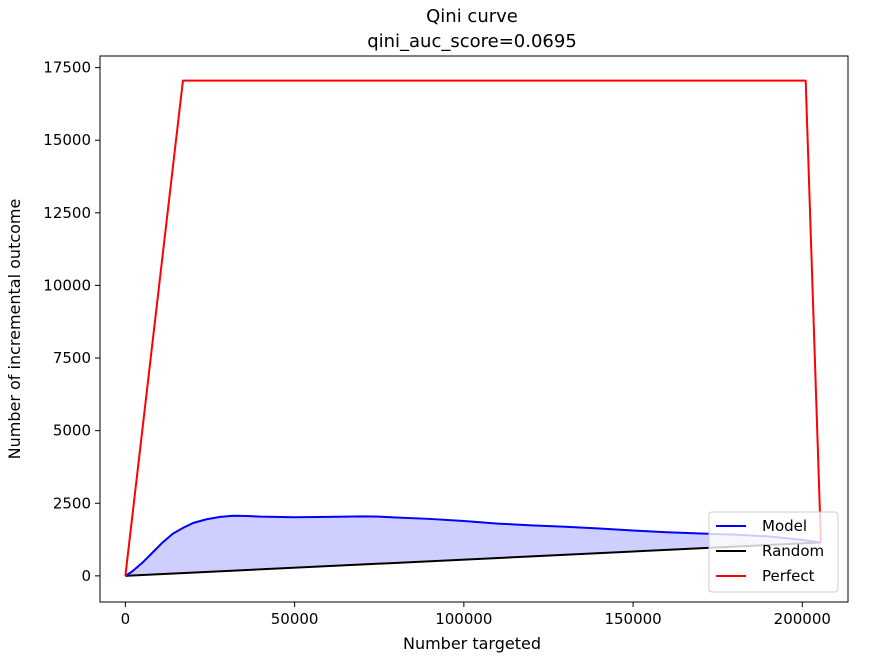 Image resolution: width=882 pixels, height=661 pixels. Describe the element at coordinates (472, 643) in the screenshot. I see `x-axis-label: Number targeted` at that location.